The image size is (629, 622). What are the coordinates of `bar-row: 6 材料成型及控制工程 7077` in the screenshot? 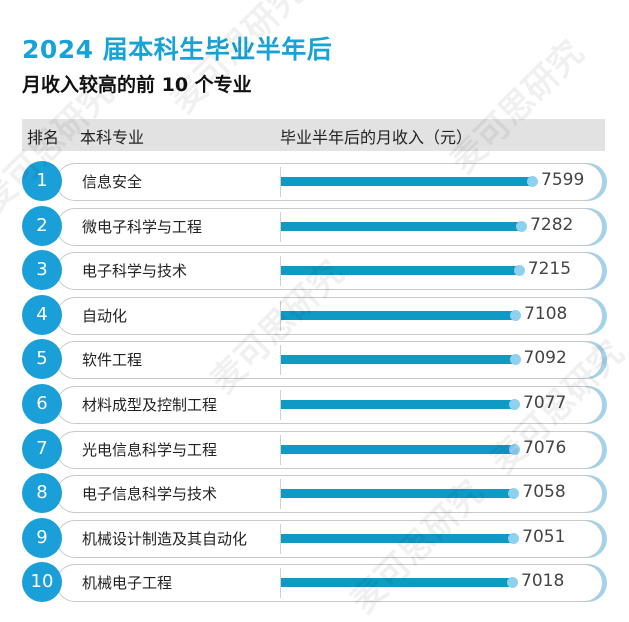 It's located at (314, 406).